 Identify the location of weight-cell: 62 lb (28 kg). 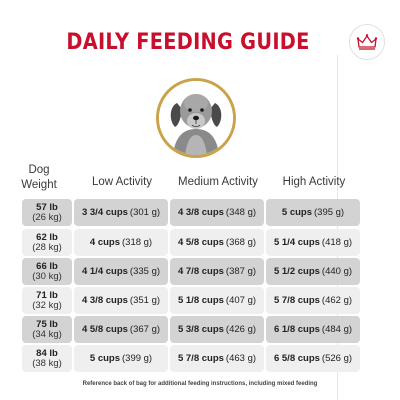
(47, 242).